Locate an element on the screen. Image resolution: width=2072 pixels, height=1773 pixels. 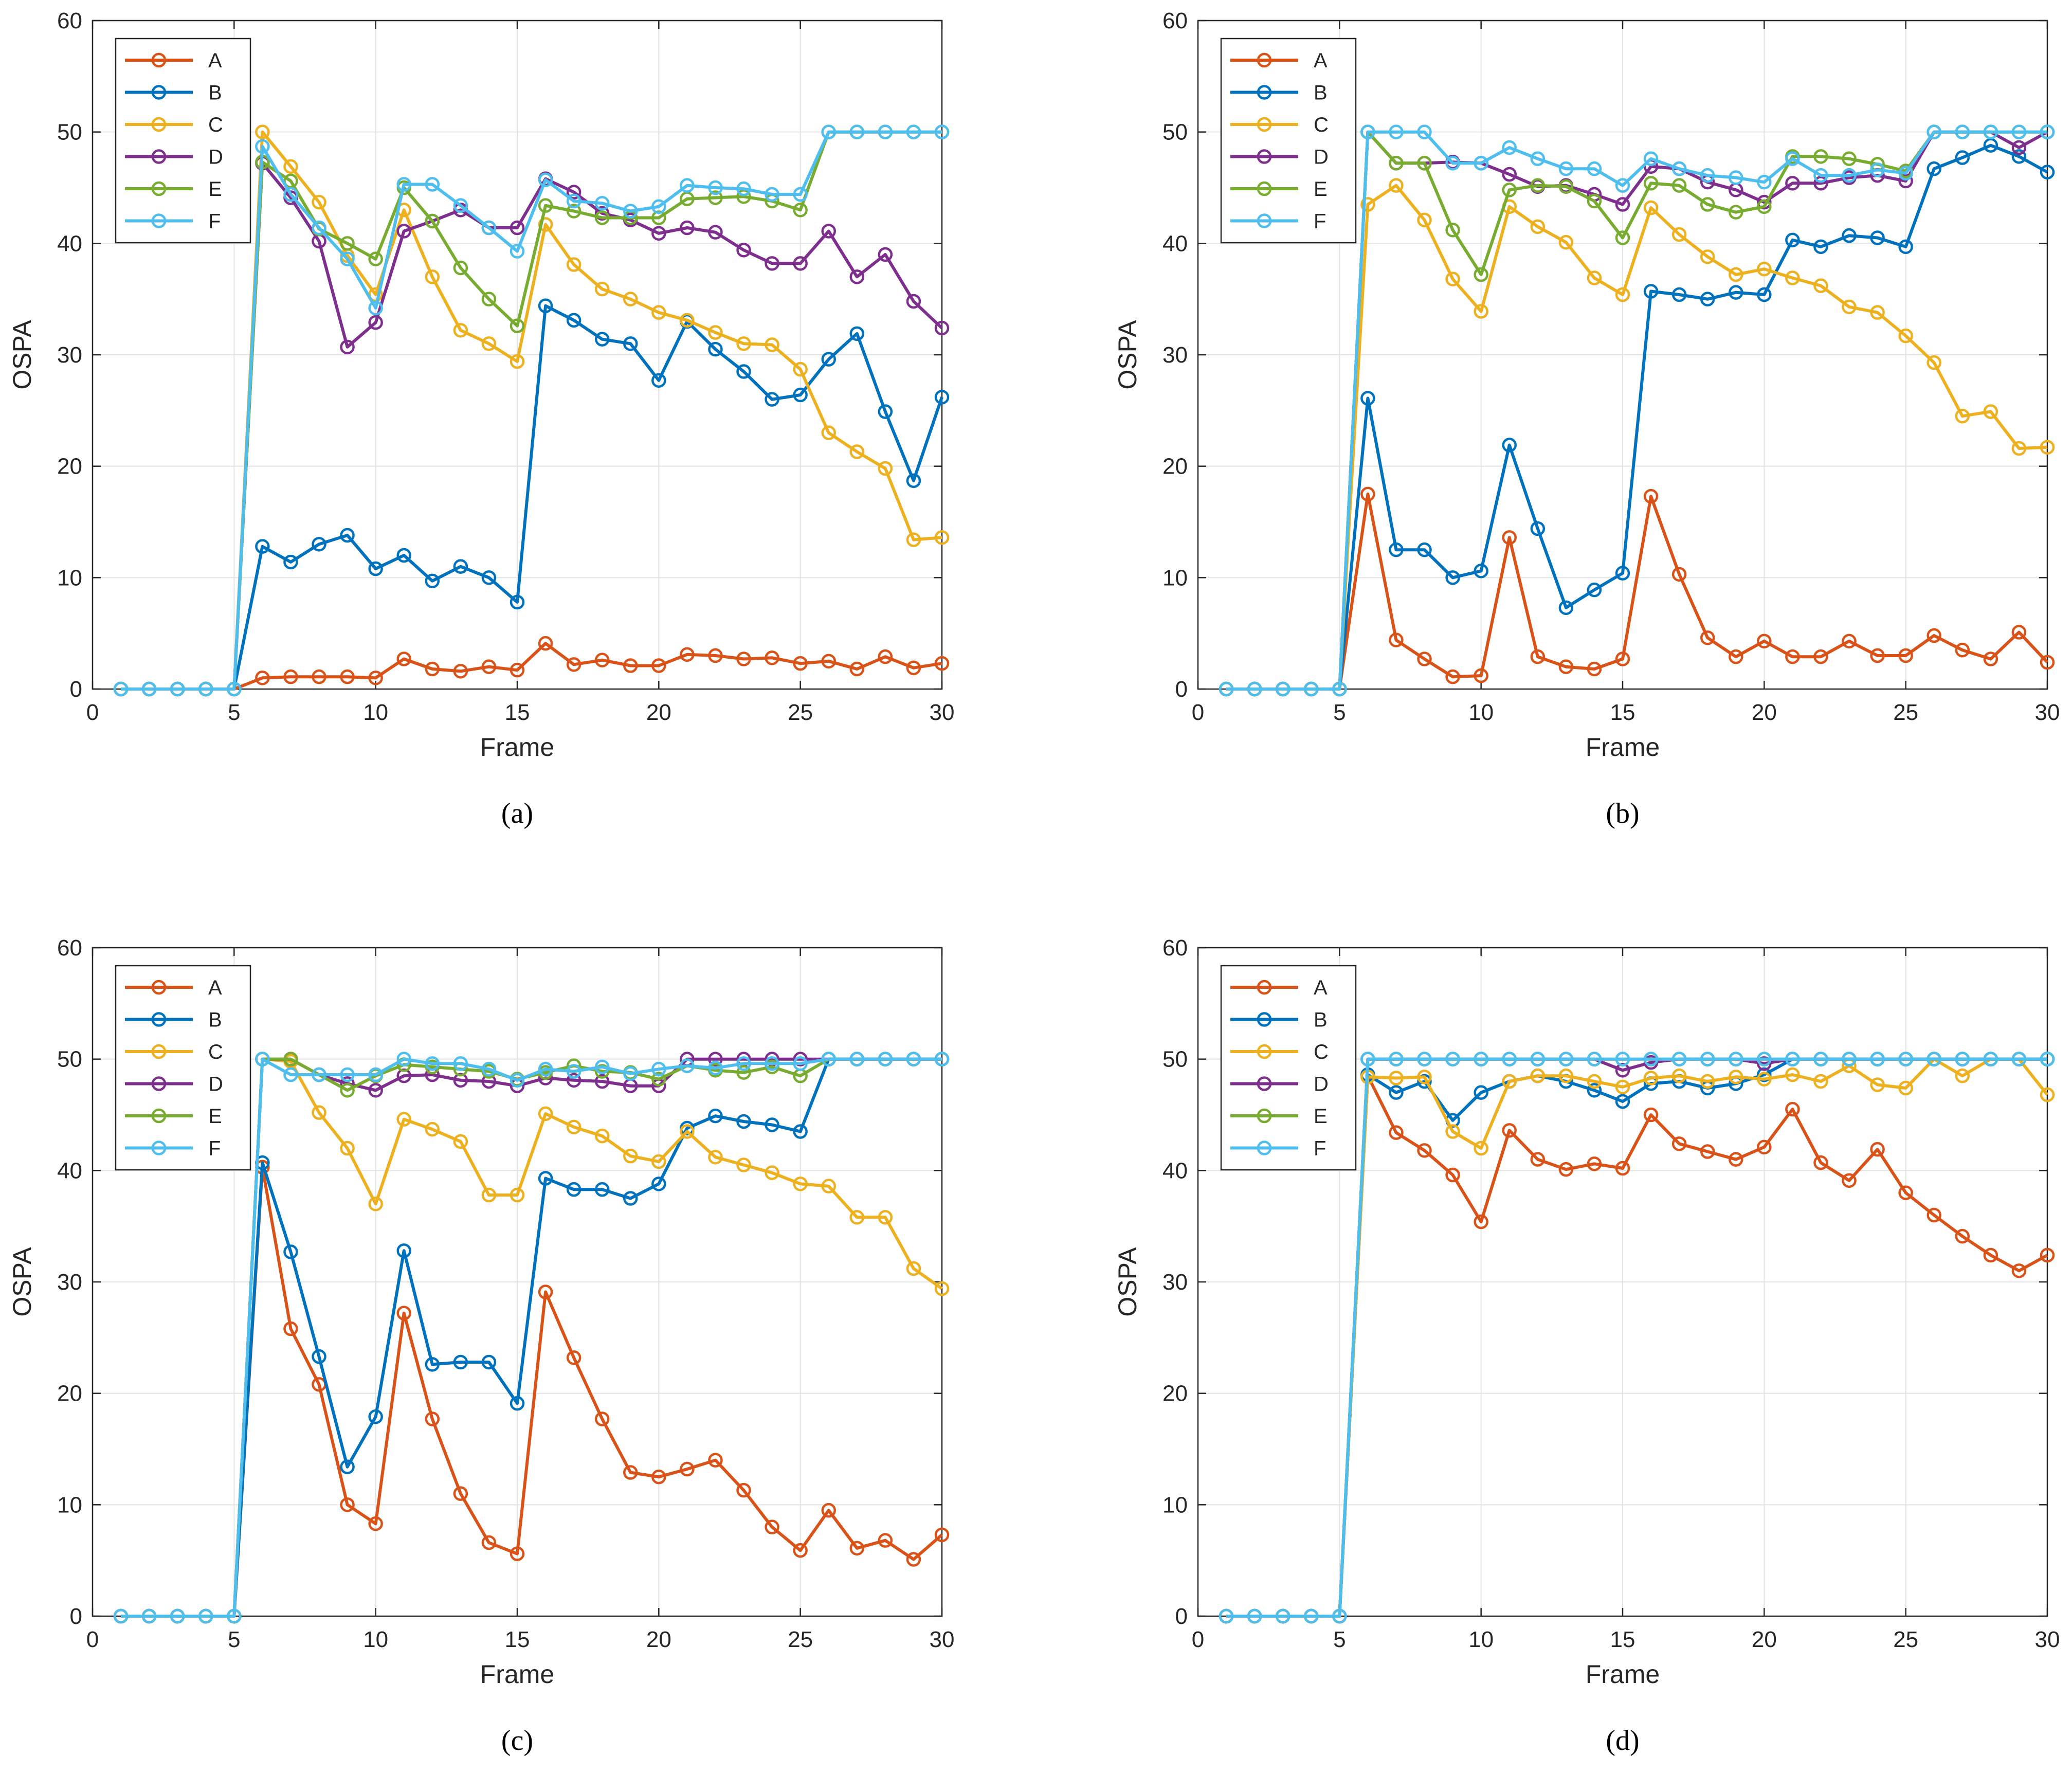
x-tick-label: 5 is located at coordinates (1339, 713).